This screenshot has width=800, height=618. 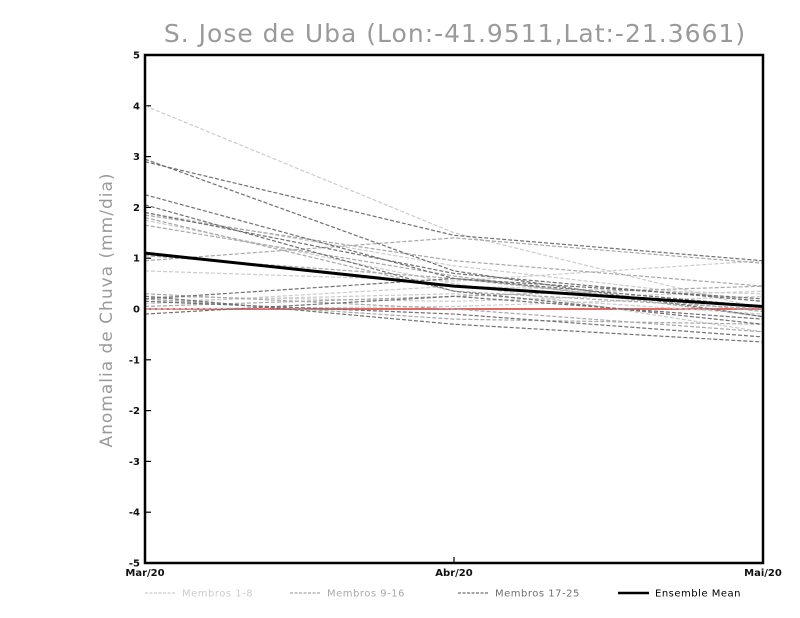 I want to click on y-tick-label: 2, so click(x=136, y=208).